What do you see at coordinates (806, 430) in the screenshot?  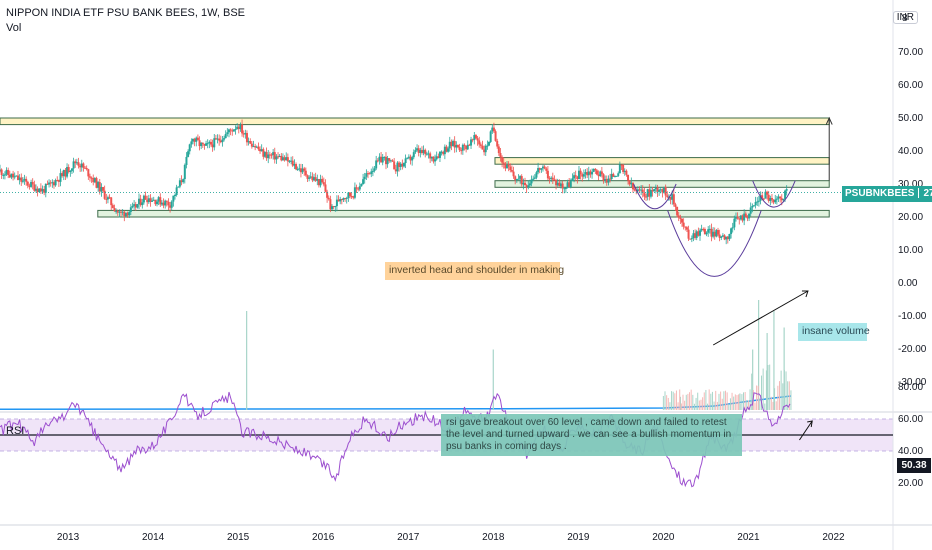 I see `rsi-arrow-line` at bounding box center [806, 430].